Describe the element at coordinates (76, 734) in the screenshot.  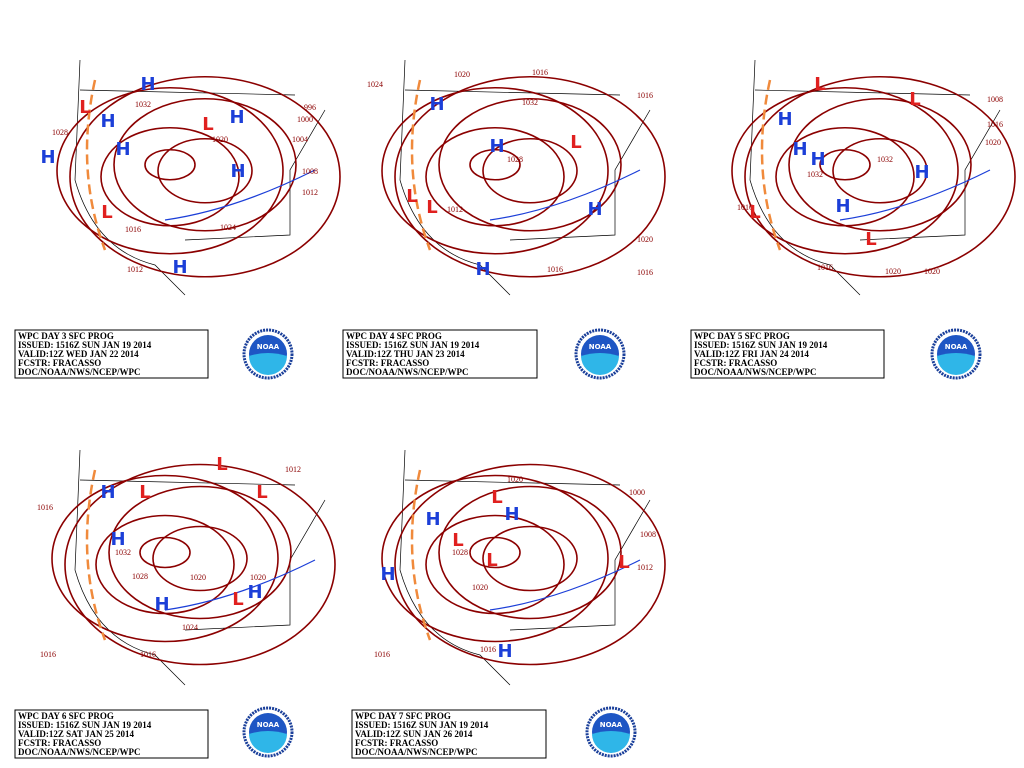
I see `info-line: VALID:12Z SAT JAN 25 2014` at that location.